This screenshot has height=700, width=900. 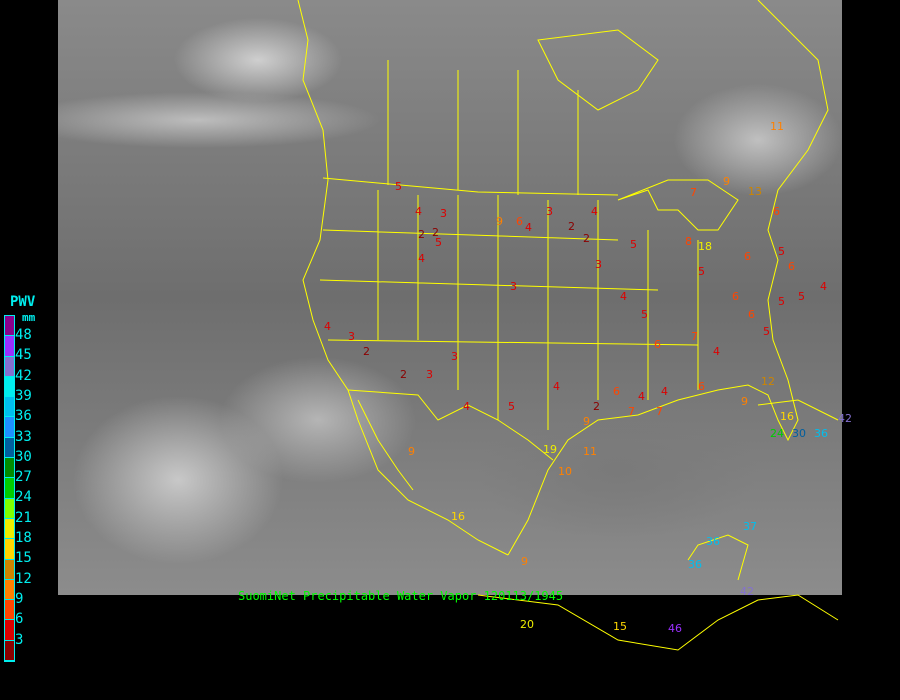 I want to click on station-pwv-value: 12, so click(x=768, y=381).